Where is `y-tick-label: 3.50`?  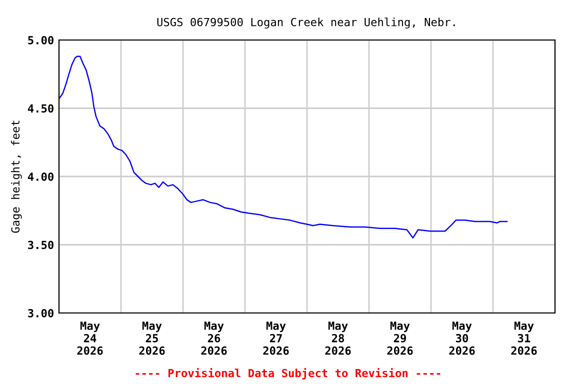 y-tick-label: 3.50 is located at coordinates (41, 245).